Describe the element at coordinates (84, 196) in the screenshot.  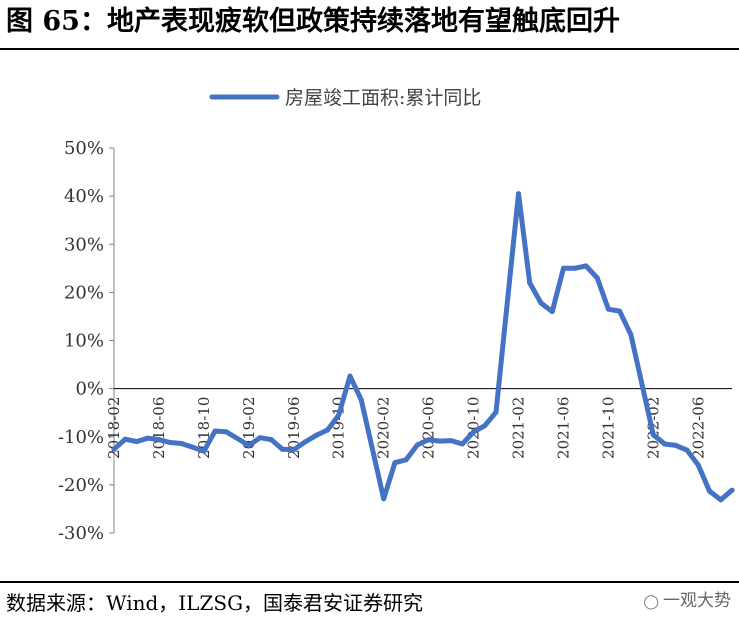
I see `y-tick-label: 40%` at that location.